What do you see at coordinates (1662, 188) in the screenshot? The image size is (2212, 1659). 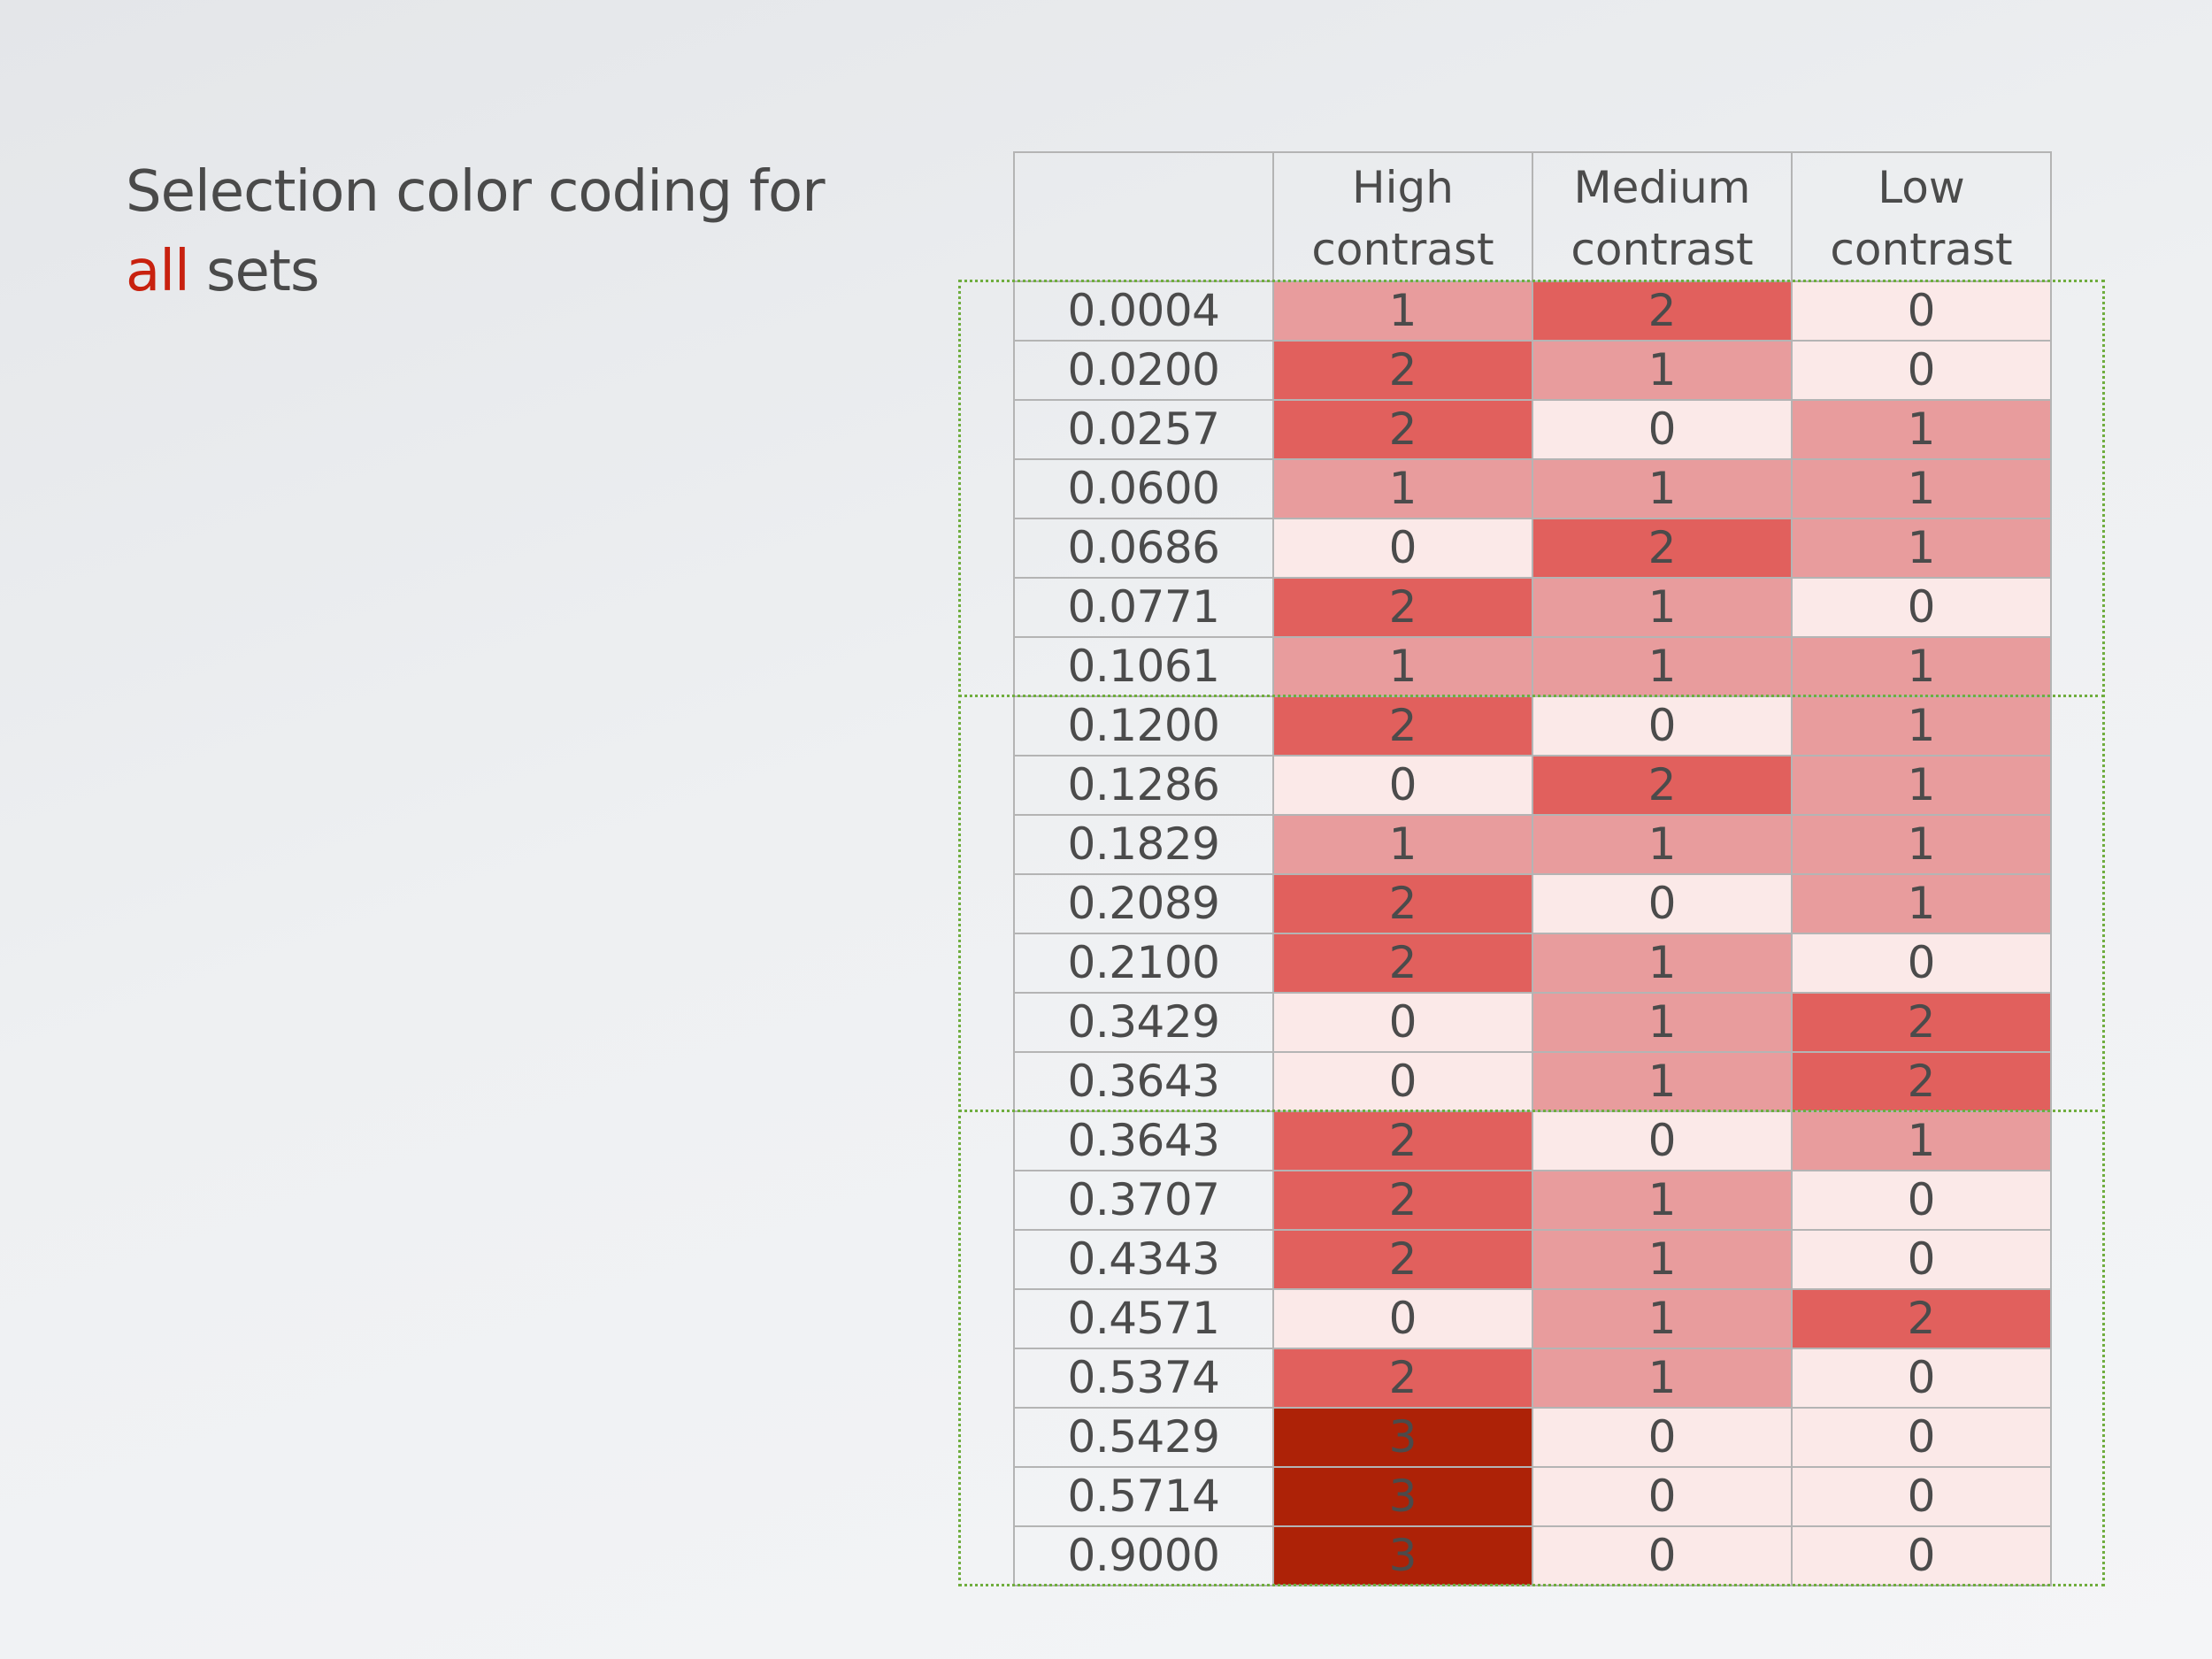 I see `column-header-line: Medium` at bounding box center [1662, 188].